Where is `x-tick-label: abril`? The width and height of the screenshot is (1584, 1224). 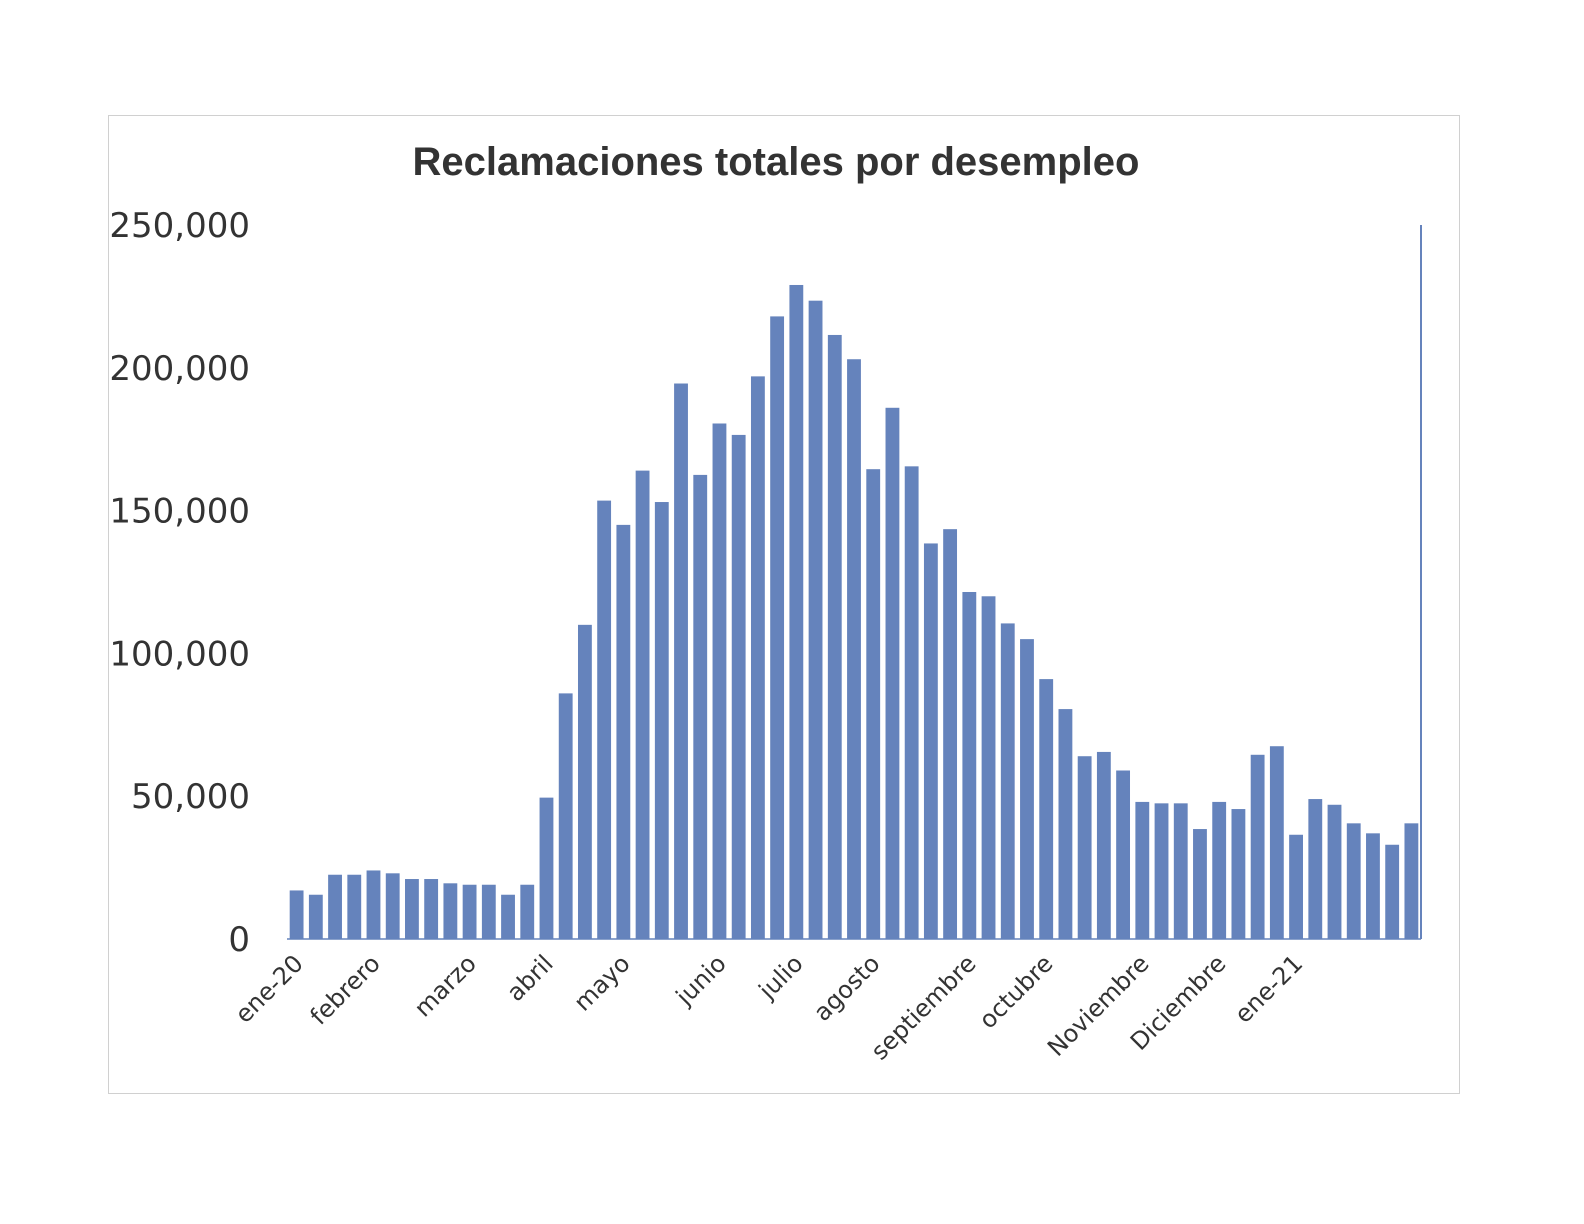 x-tick-label: abril is located at coordinates (529, 977).